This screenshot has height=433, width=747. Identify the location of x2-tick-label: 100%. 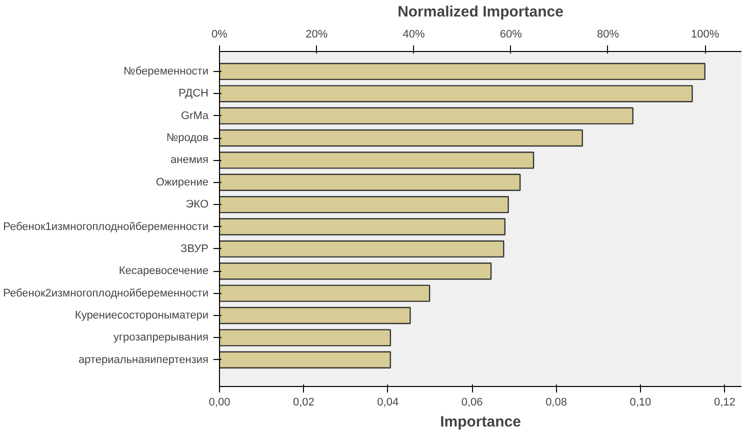
(705, 34).